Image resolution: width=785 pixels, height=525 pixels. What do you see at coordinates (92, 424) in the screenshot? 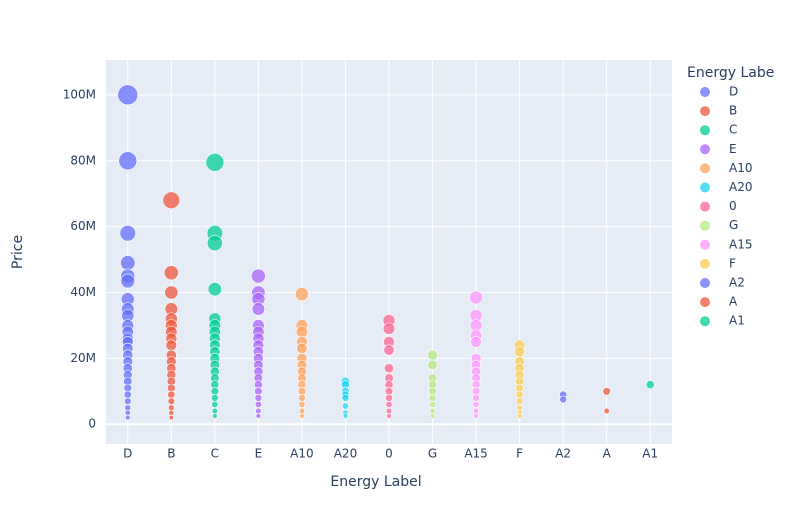
I see `y-tick-label: 0` at bounding box center [92, 424].